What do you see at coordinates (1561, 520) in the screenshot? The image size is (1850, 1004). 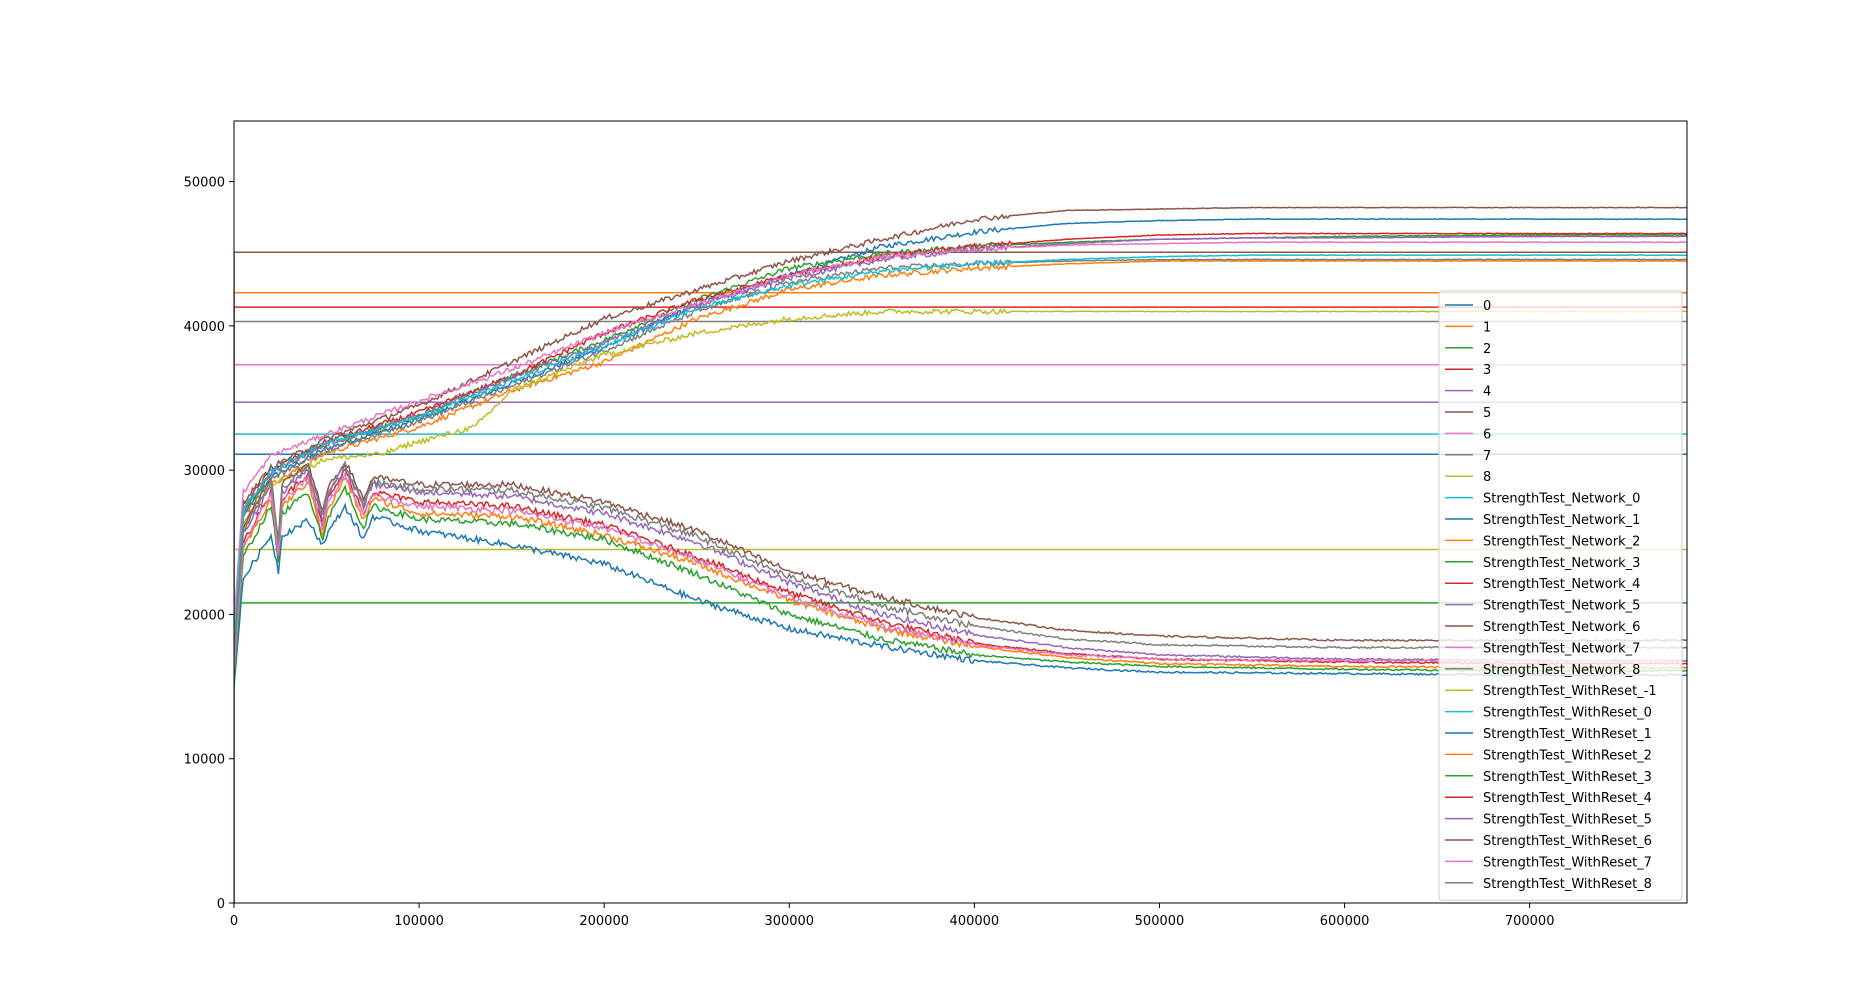 I see `legend-label: StrengthTest_Network_1` at bounding box center [1561, 520].